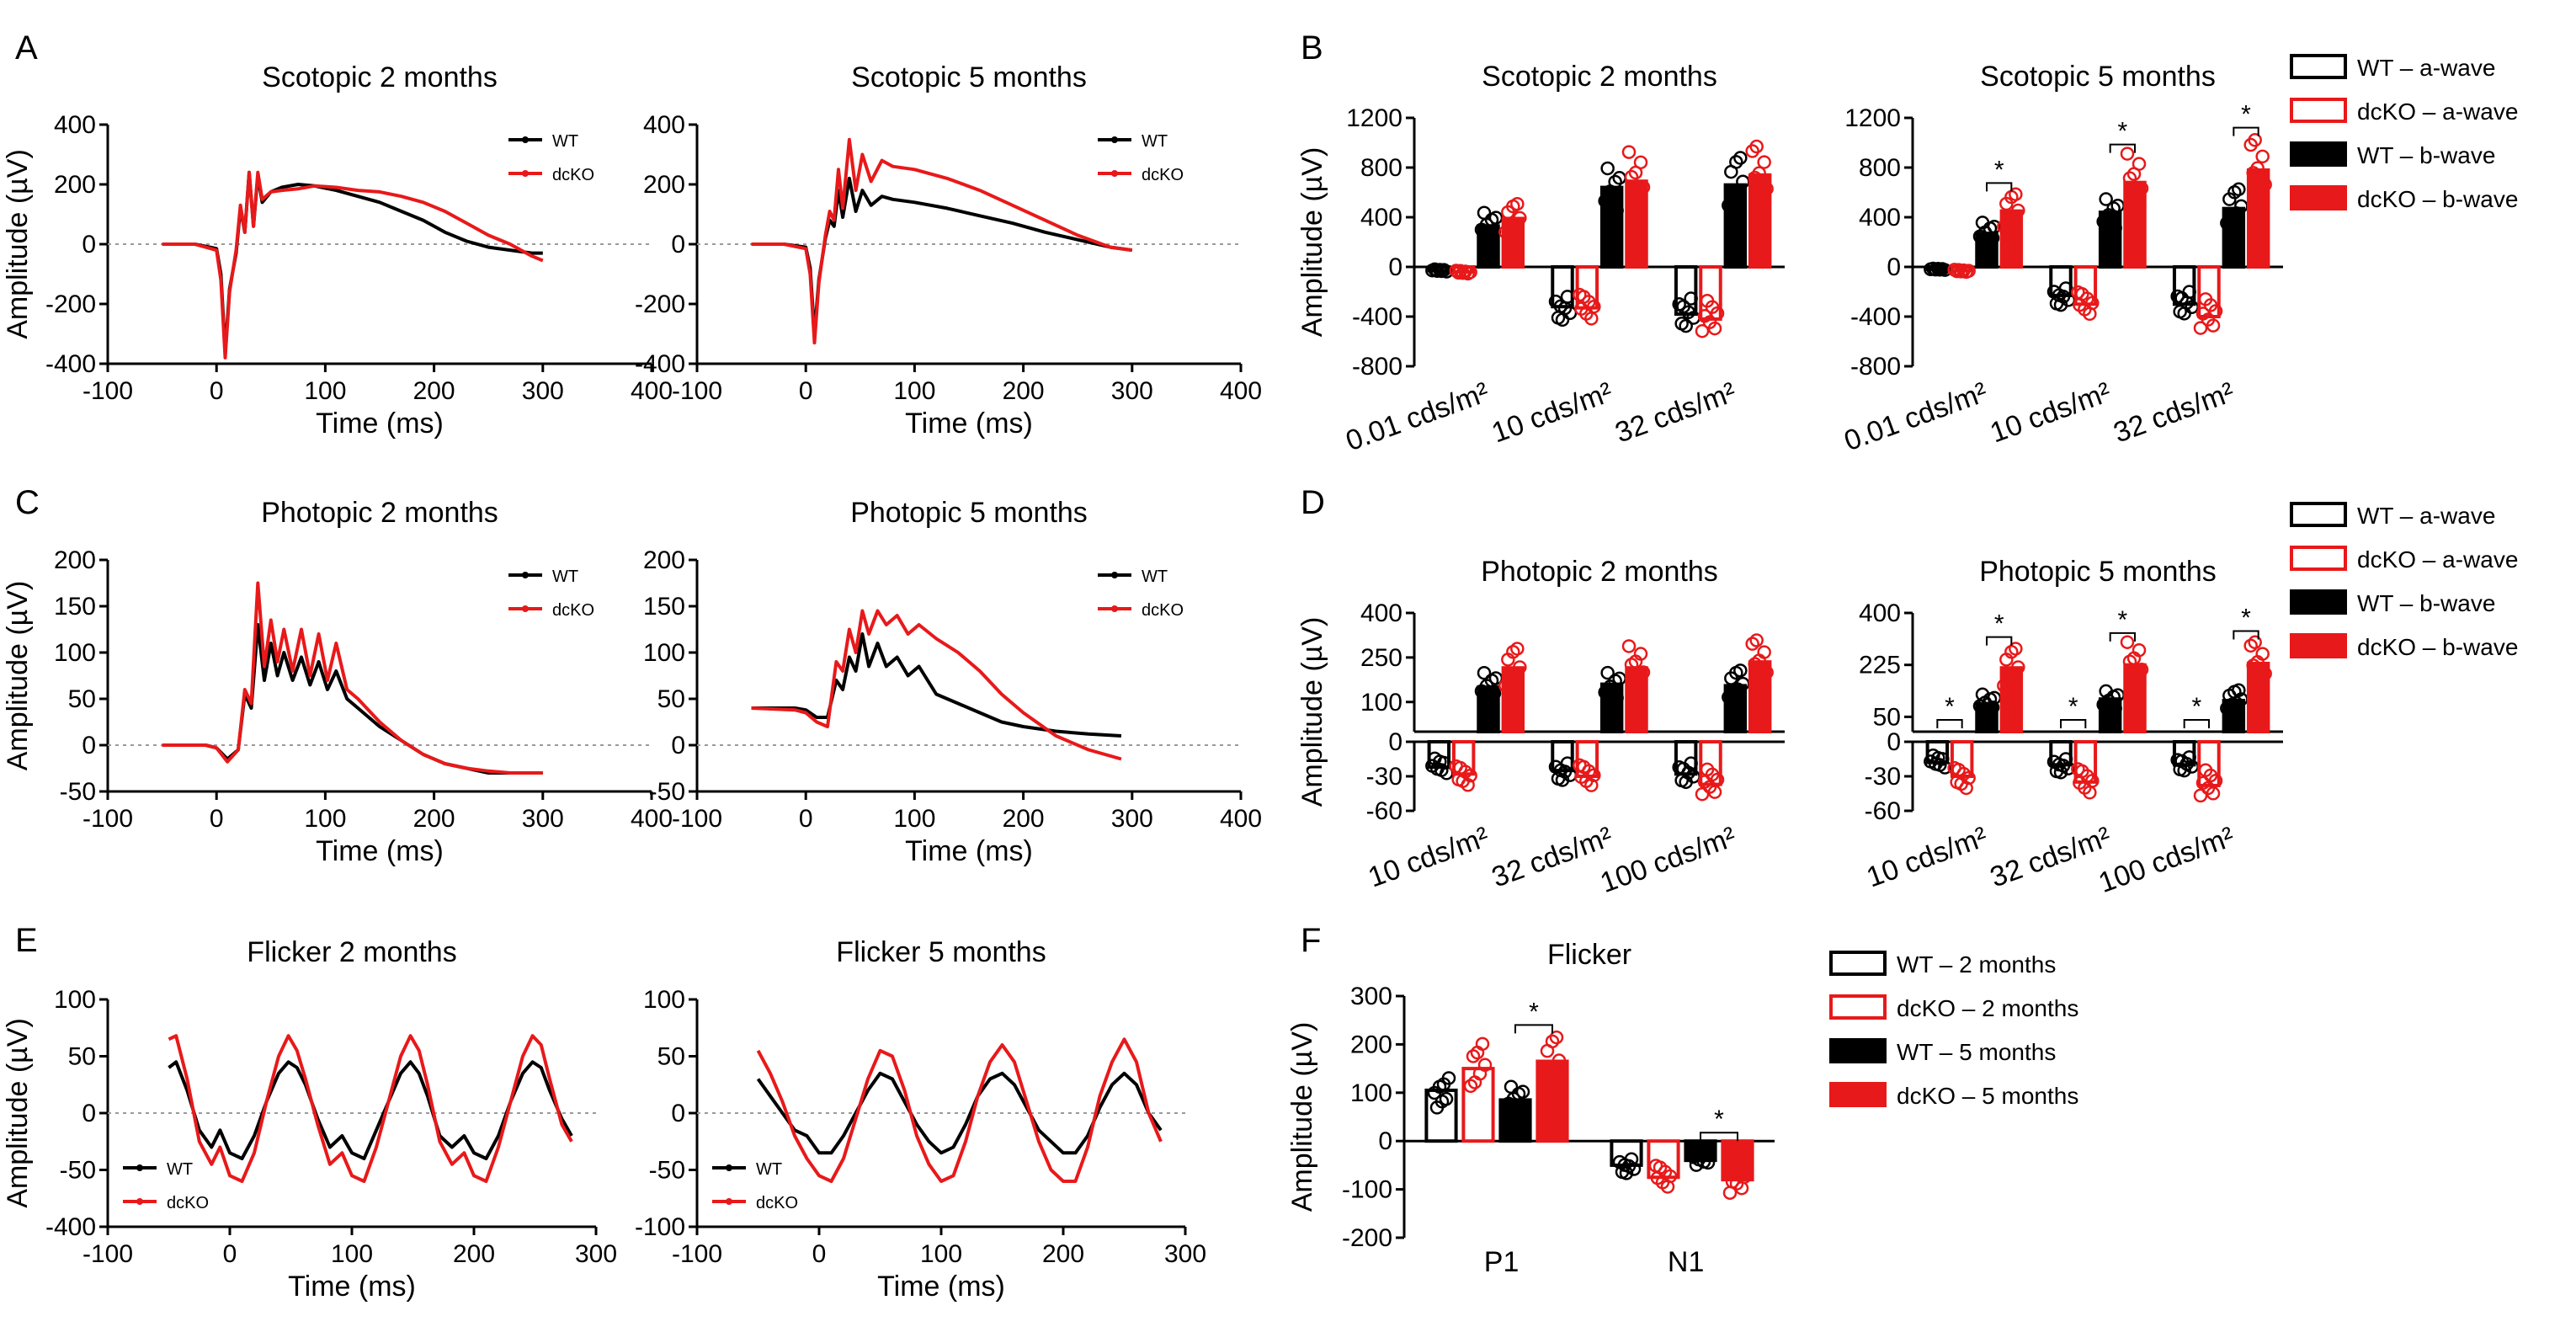 This screenshot has height=1332, width=2576. I want to click on a2-legend-label: dcKO, so click(1163, 175).